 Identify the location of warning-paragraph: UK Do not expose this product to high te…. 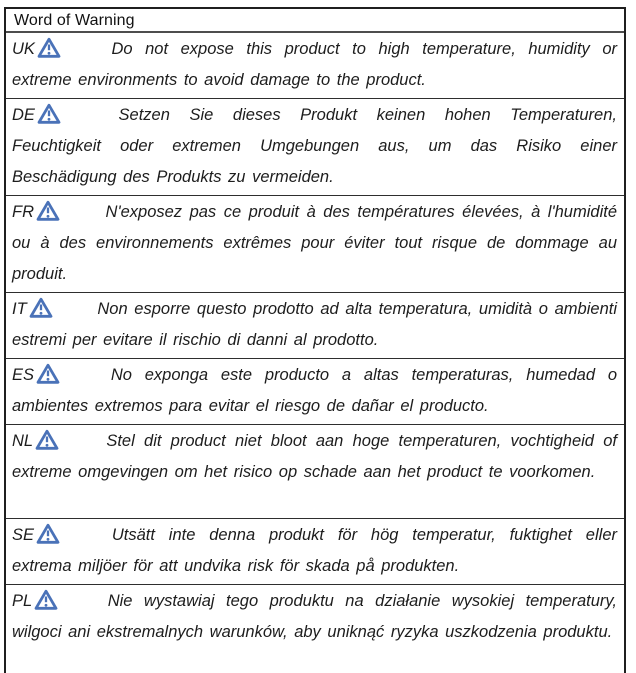
(314, 65).